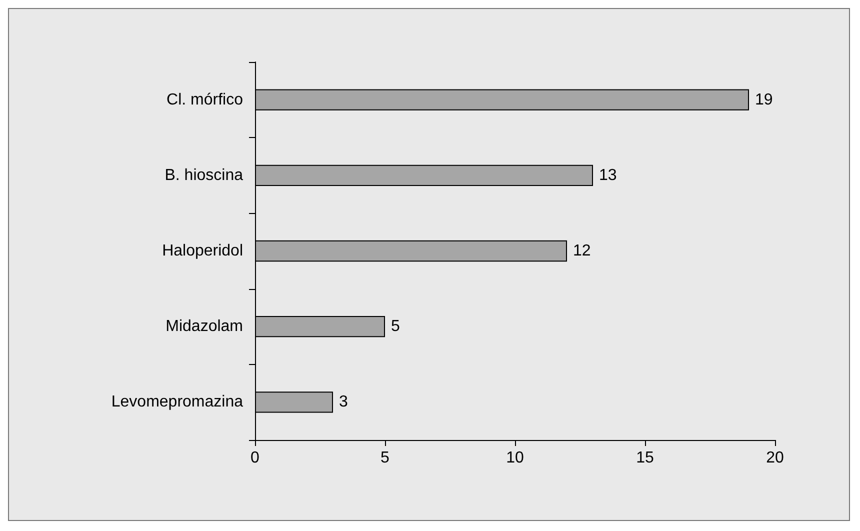 The image size is (860, 531). I want to click on data-label: 12, so click(582, 251).